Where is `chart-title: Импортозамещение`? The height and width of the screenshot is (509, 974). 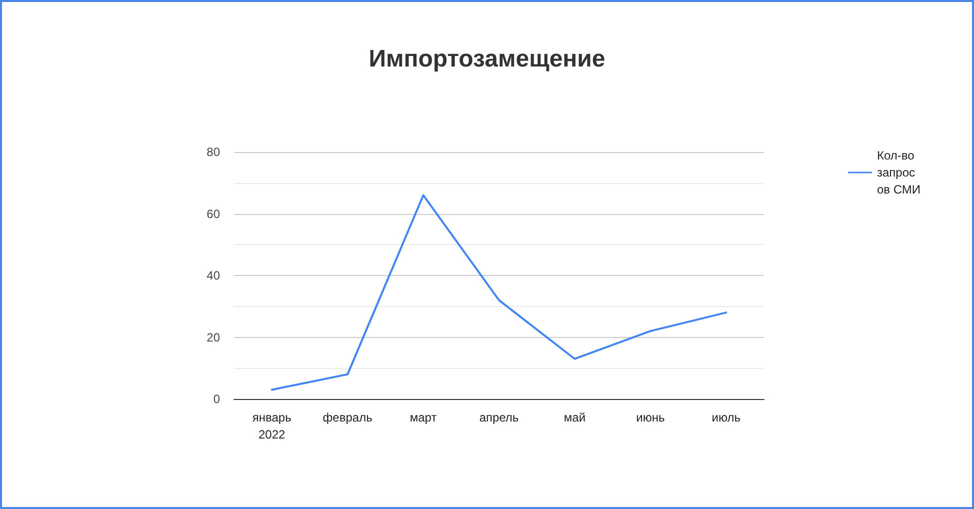
chart-title: Импортозамещение is located at coordinates (487, 59).